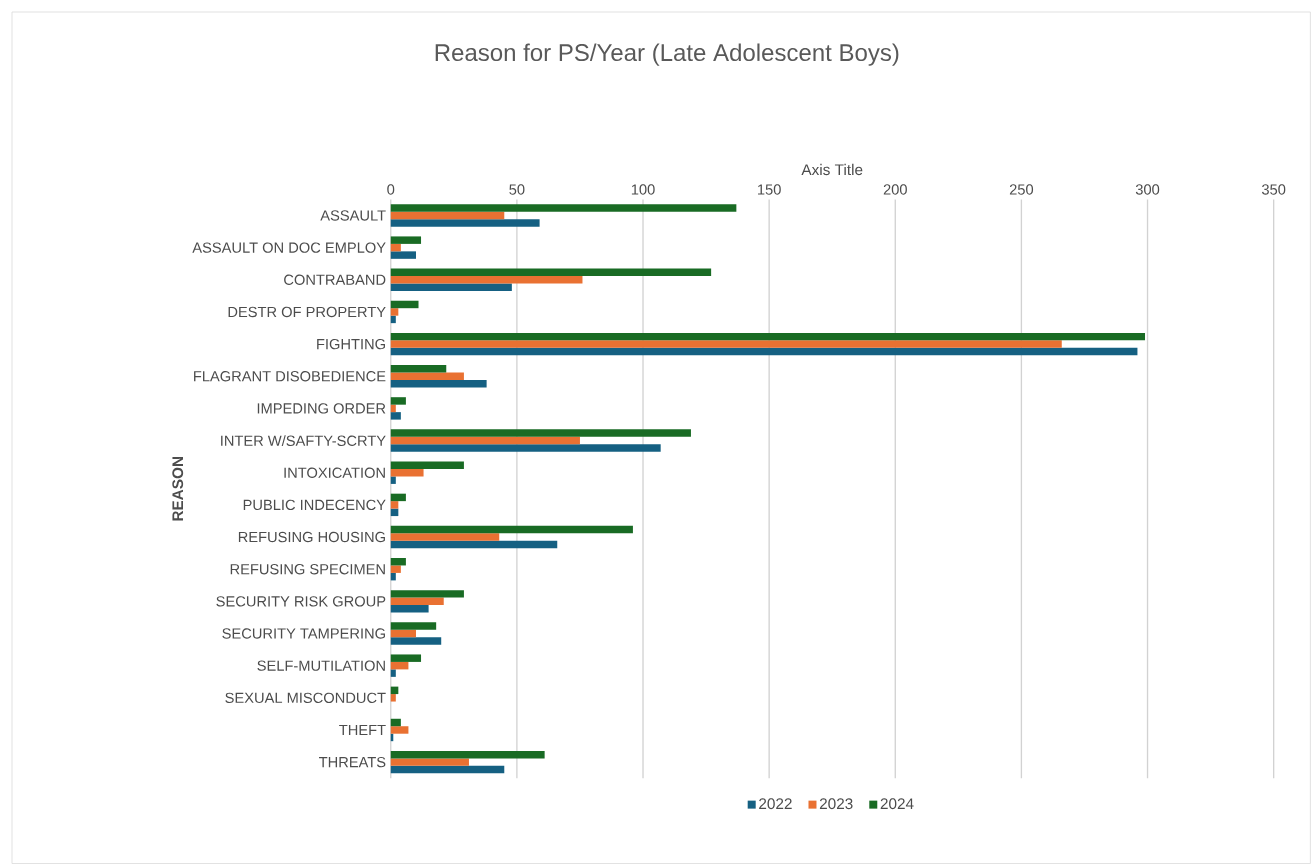 Image resolution: width=1311 pixels, height=864 pixels. I want to click on legend-label: 2023, so click(836, 804).